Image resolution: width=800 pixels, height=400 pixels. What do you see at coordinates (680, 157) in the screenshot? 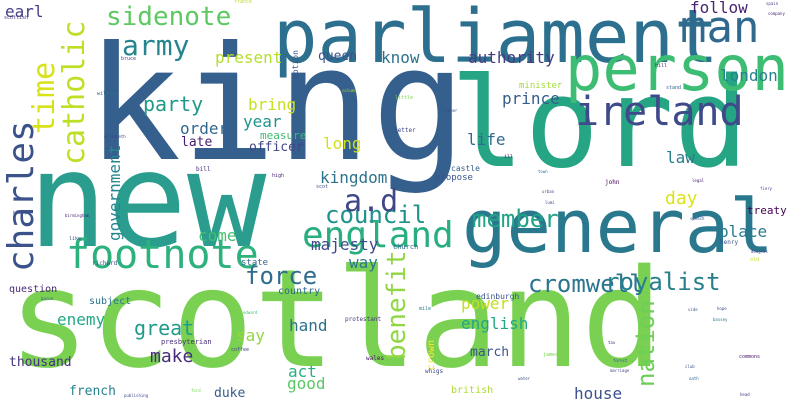
I see `word-law: law` at bounding box center [680, 157].